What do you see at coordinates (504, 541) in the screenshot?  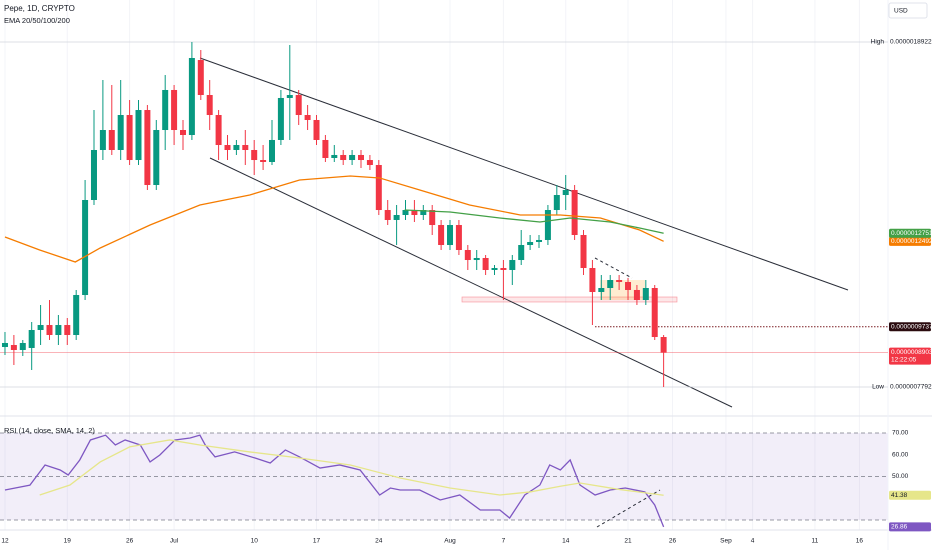 I see `x-tick-label: 7` at bounding box center [504, 541].